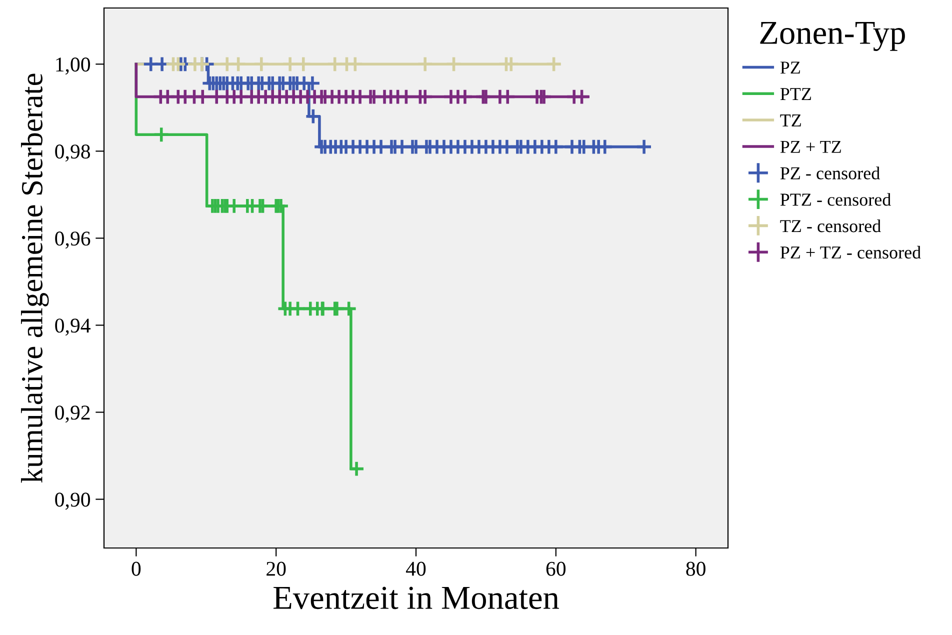 The width and height of the screenshot is (952, 635). Describe the element at coordinates (790, 120) in the screenshot. I see `legend-label: TZ` at that location.